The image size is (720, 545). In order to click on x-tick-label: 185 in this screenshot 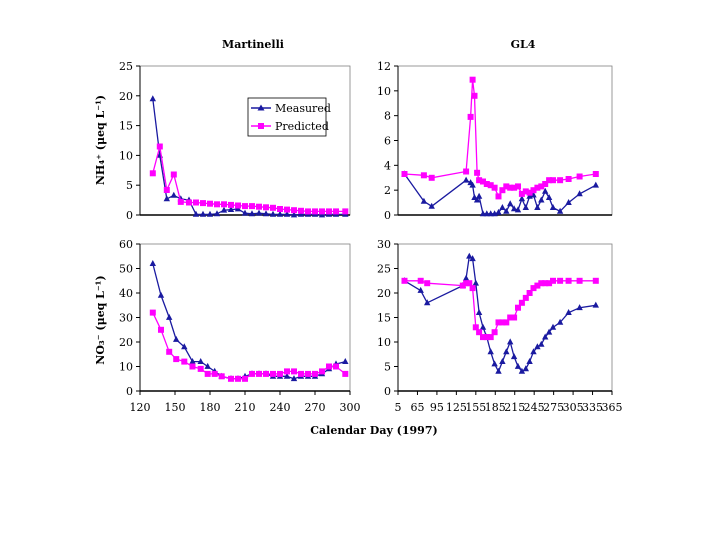, I will do `click(495, 407)`.